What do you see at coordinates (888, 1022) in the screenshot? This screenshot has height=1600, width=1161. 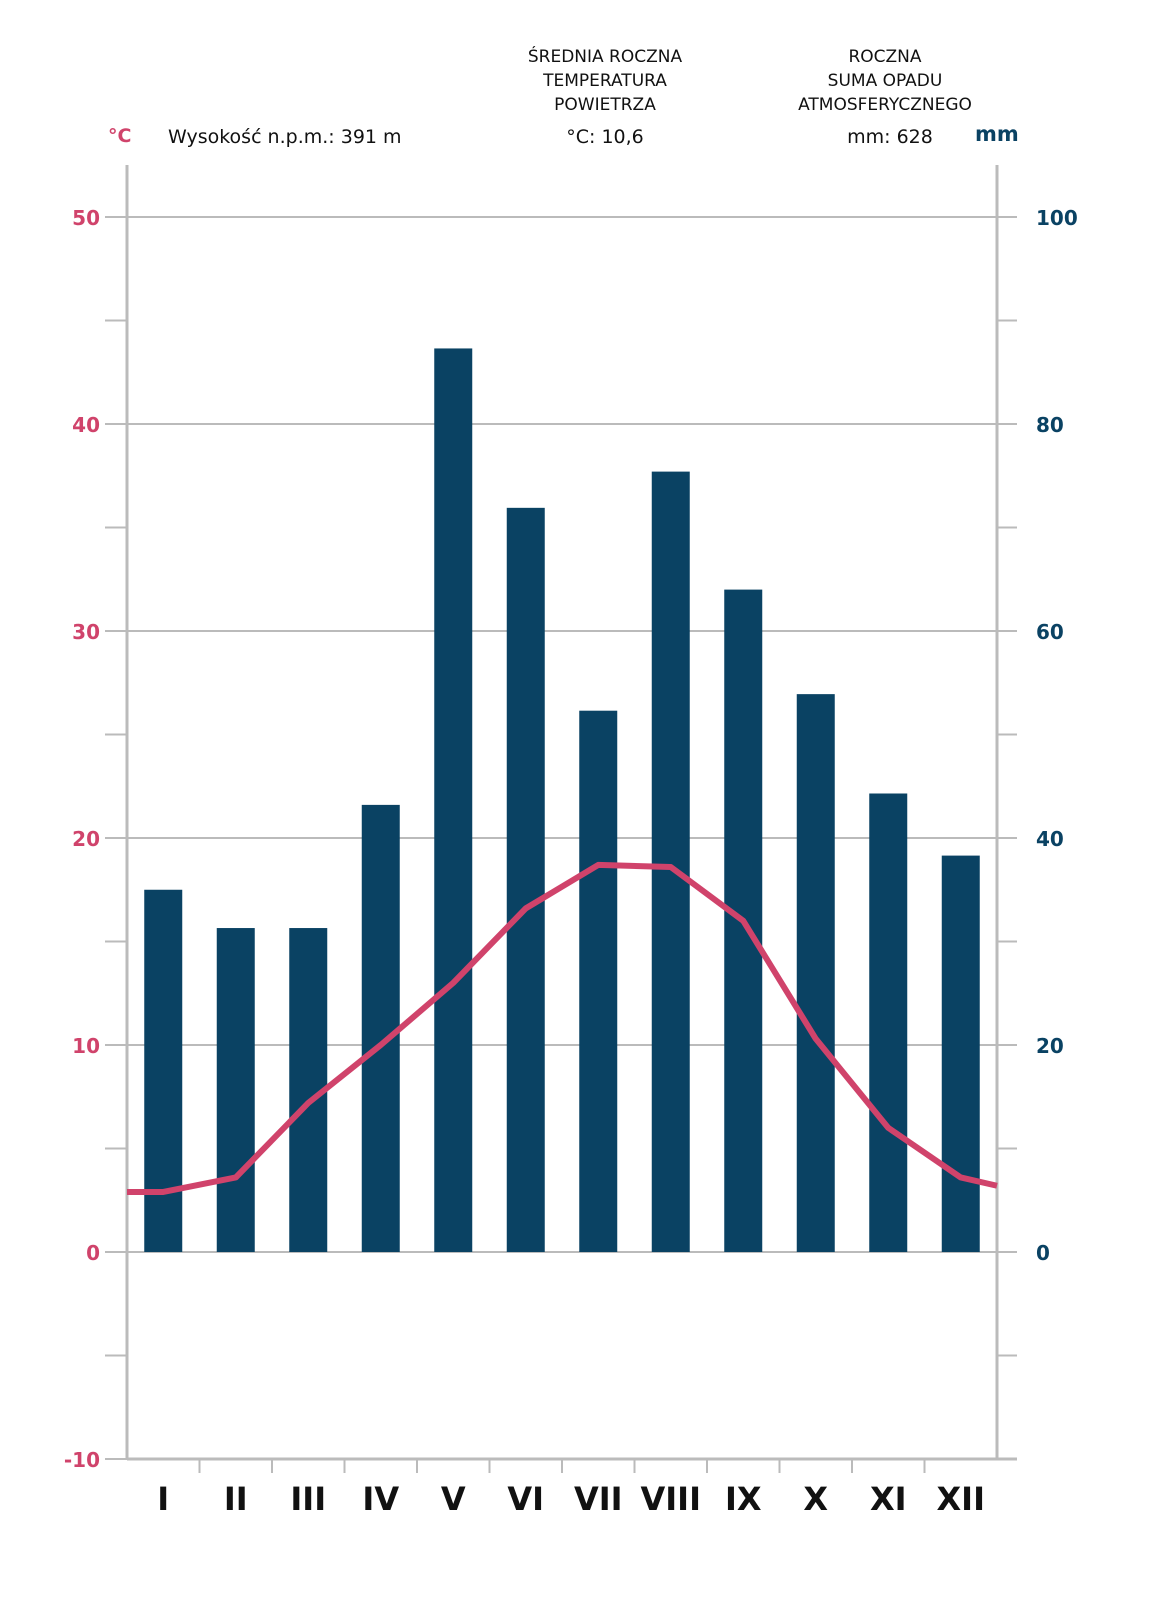 I see `precip-bar-XI` at bounding box center [888, 1022].